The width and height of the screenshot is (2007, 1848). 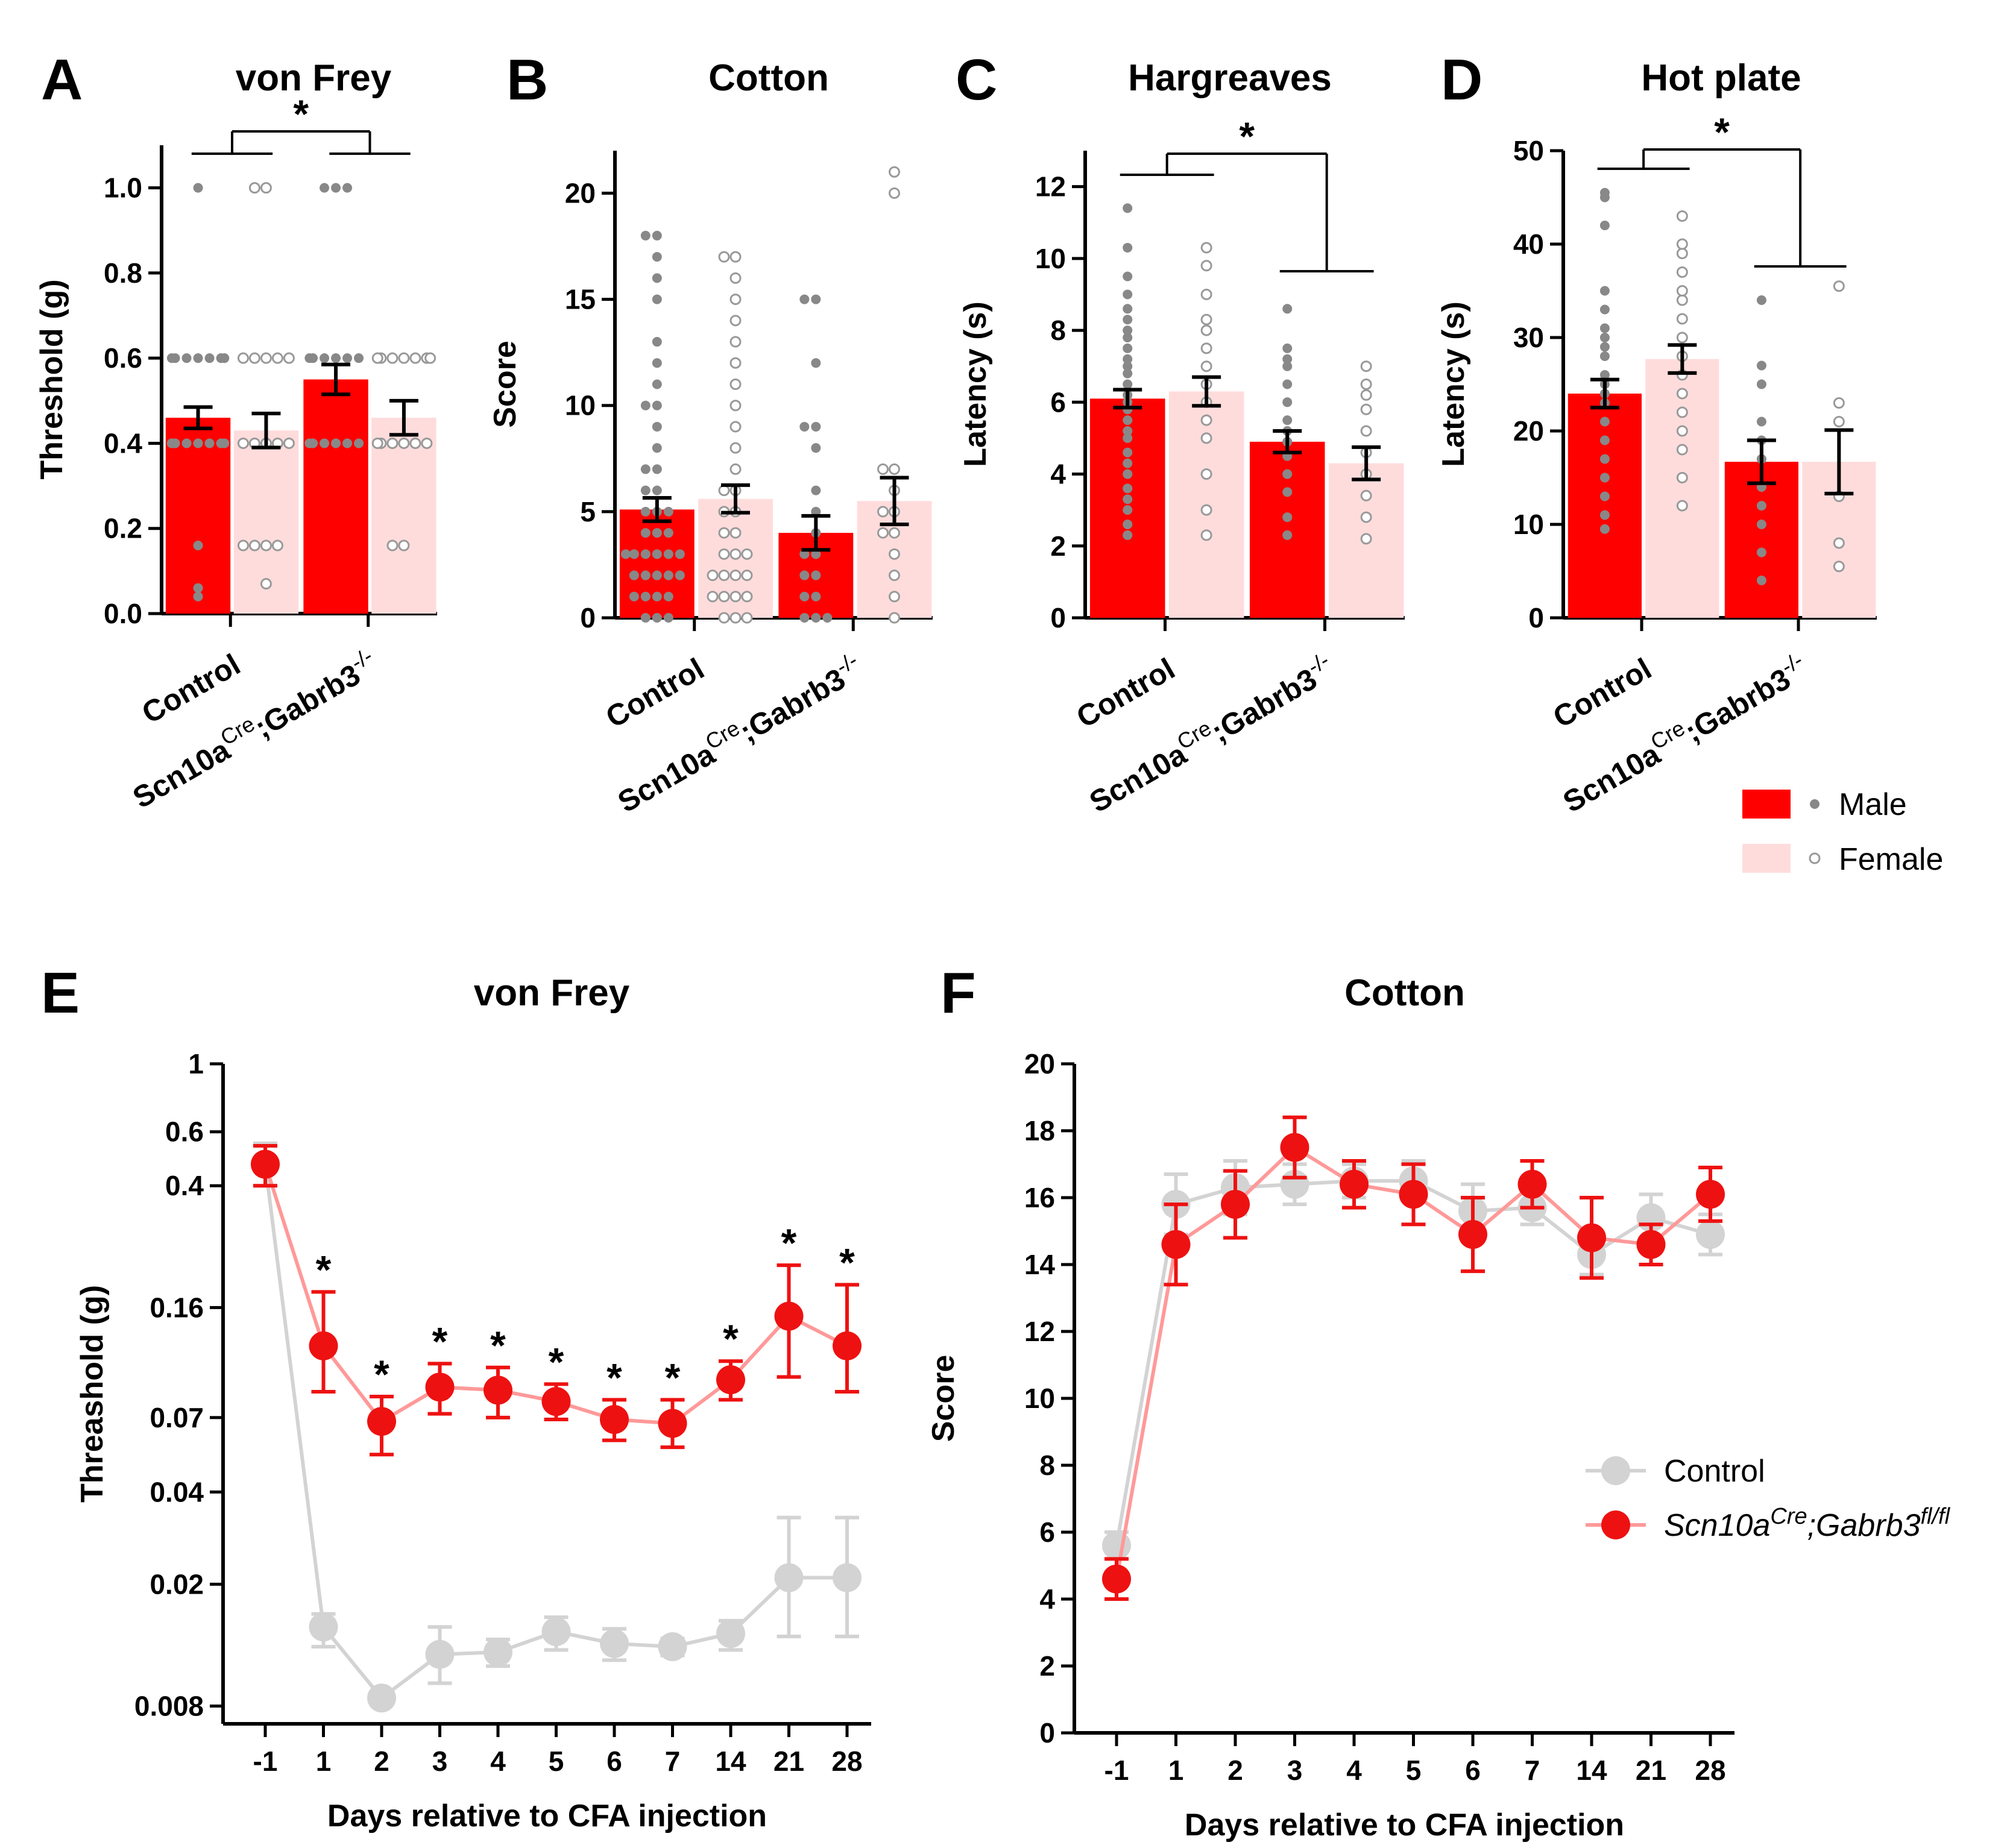 I want to click on y-axis-label: Threashold (g), so click(x=92, y=1394).